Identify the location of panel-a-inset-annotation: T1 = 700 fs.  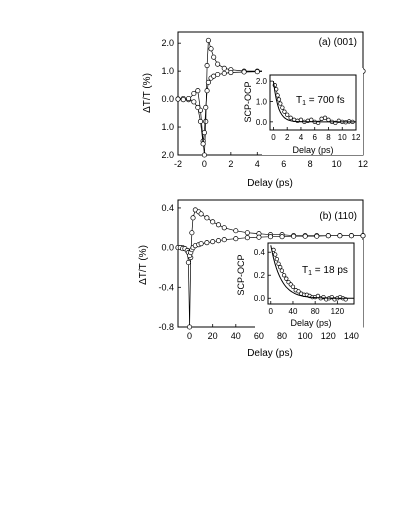
(320, 101).